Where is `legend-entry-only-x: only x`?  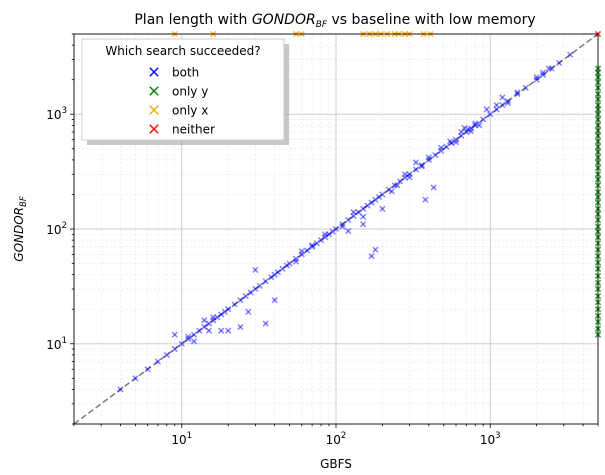
legend-entry-only-x: only x is located at coordinates (178, 111).